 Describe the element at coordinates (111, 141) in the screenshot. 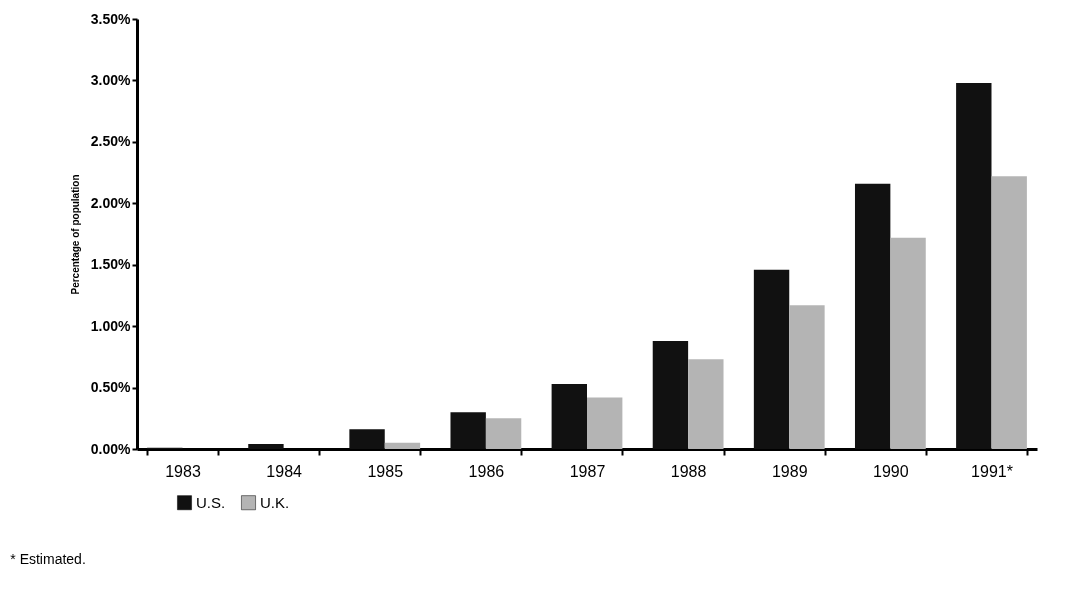

I see `y-tick-label: 2.50%` at that location.